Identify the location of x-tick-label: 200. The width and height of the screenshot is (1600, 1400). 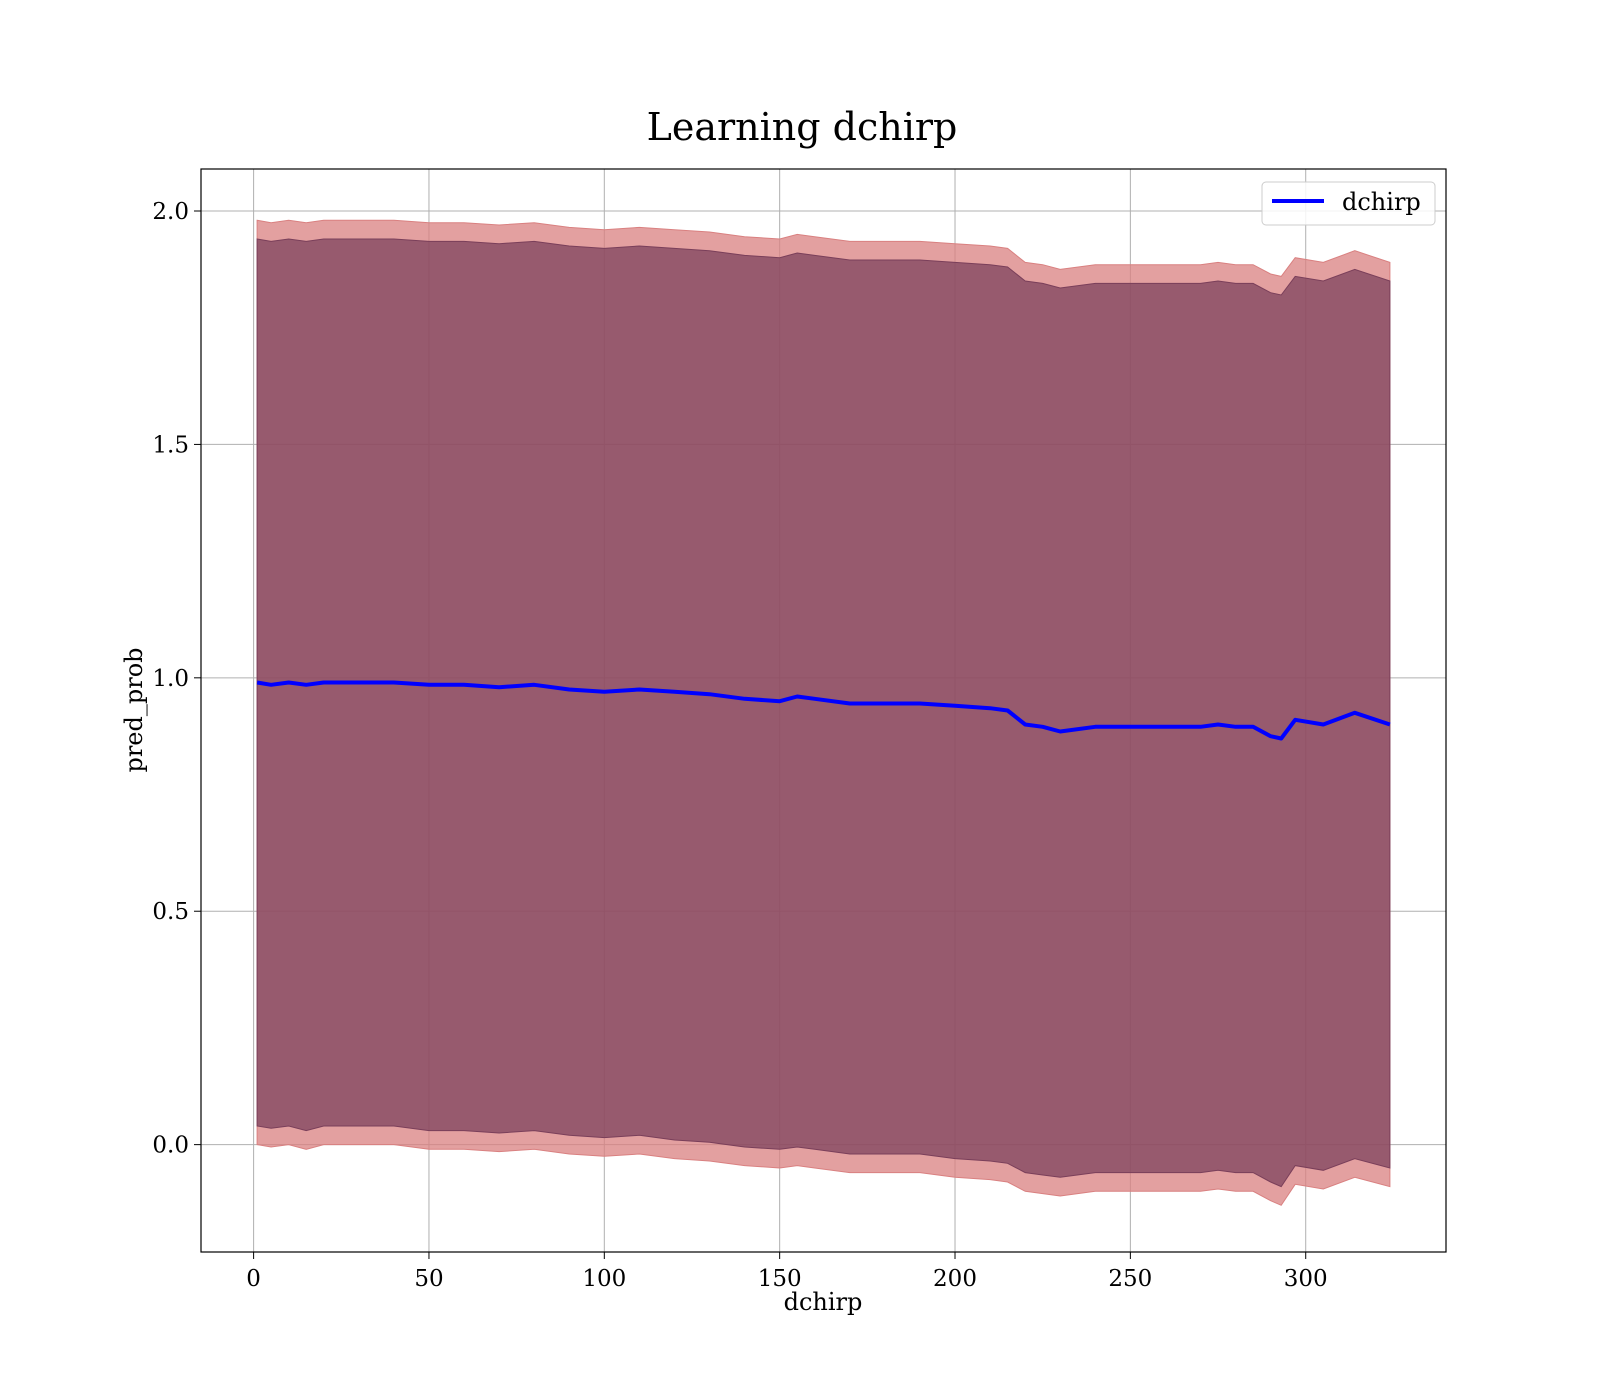
(955, 1279).